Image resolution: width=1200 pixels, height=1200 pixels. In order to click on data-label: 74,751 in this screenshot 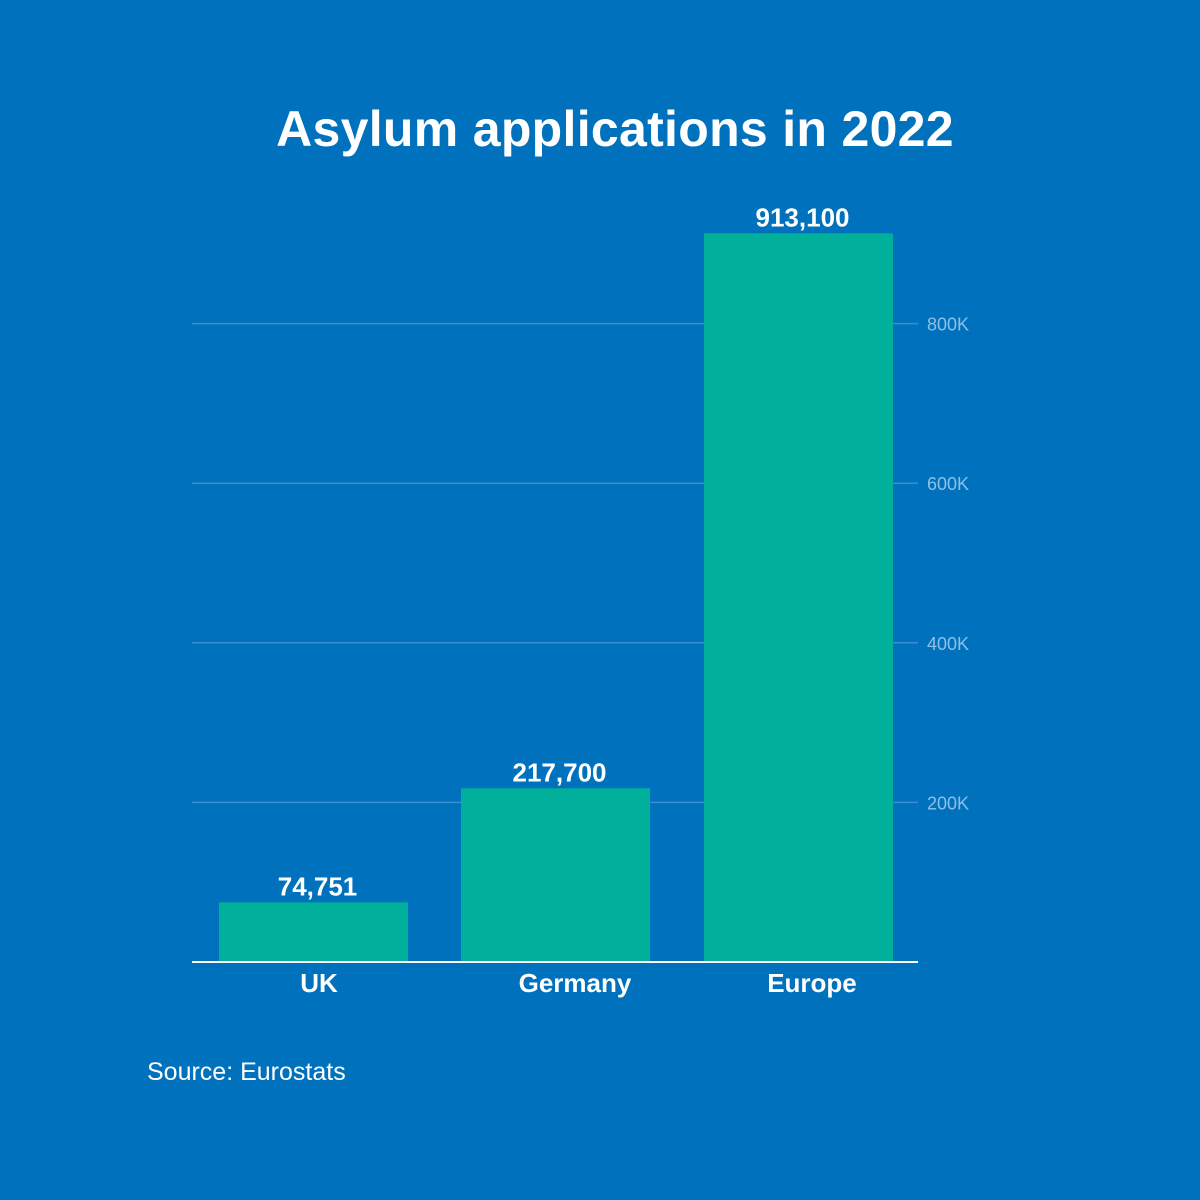, I will do `click(318, 886)`.